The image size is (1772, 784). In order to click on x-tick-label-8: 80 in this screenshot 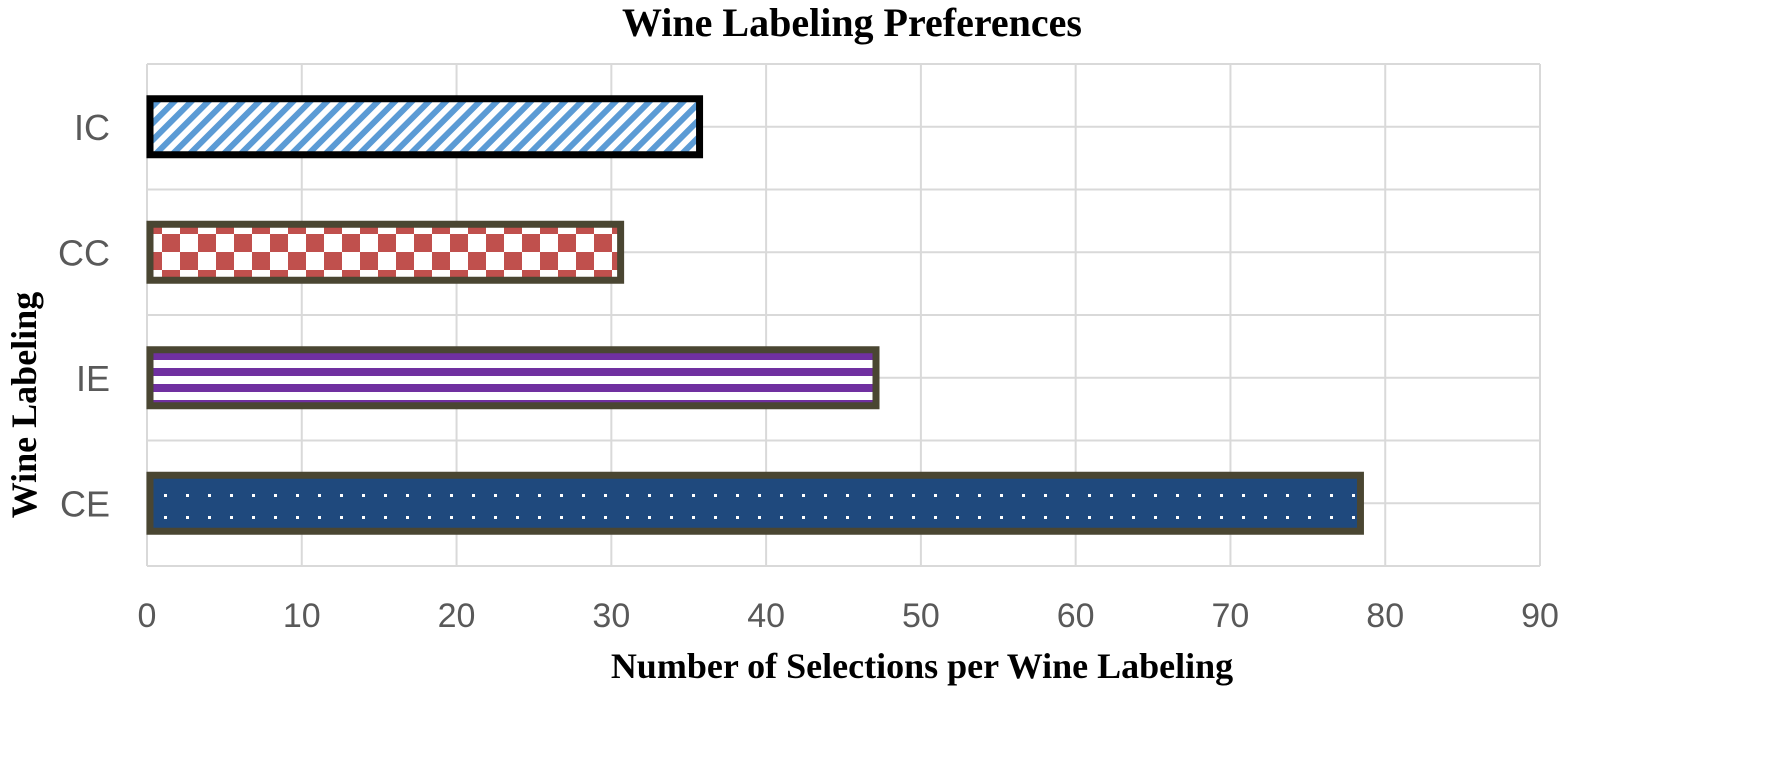, I will do `click(1385, 616)`.